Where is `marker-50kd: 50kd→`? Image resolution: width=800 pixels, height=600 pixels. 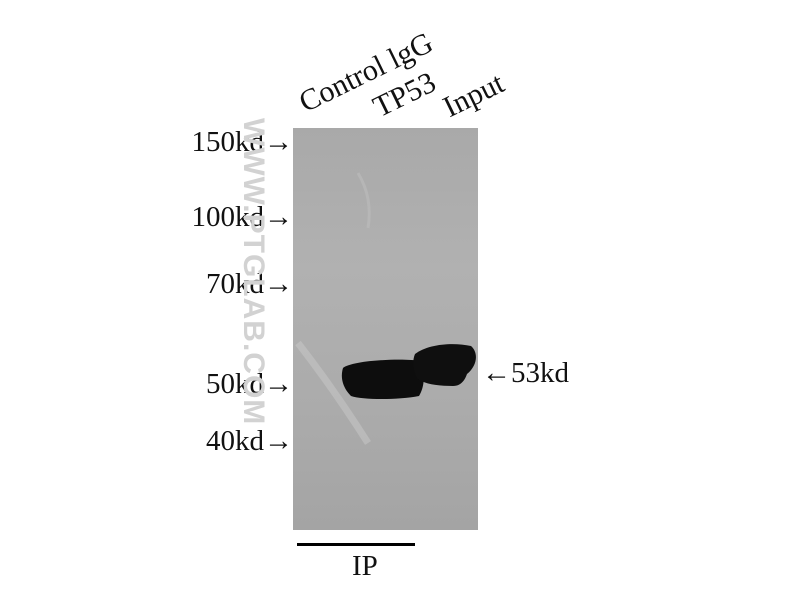
marker-50kd: 50kd→ is located at coordinates (249, 384).